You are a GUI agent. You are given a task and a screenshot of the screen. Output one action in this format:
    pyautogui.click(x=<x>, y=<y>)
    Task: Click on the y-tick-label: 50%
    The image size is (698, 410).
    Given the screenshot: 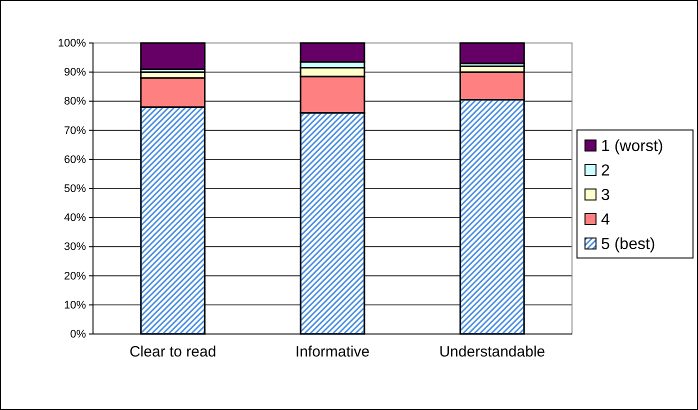 What is the action you would take?
    pyautogui.click(x=75, y=189)
    